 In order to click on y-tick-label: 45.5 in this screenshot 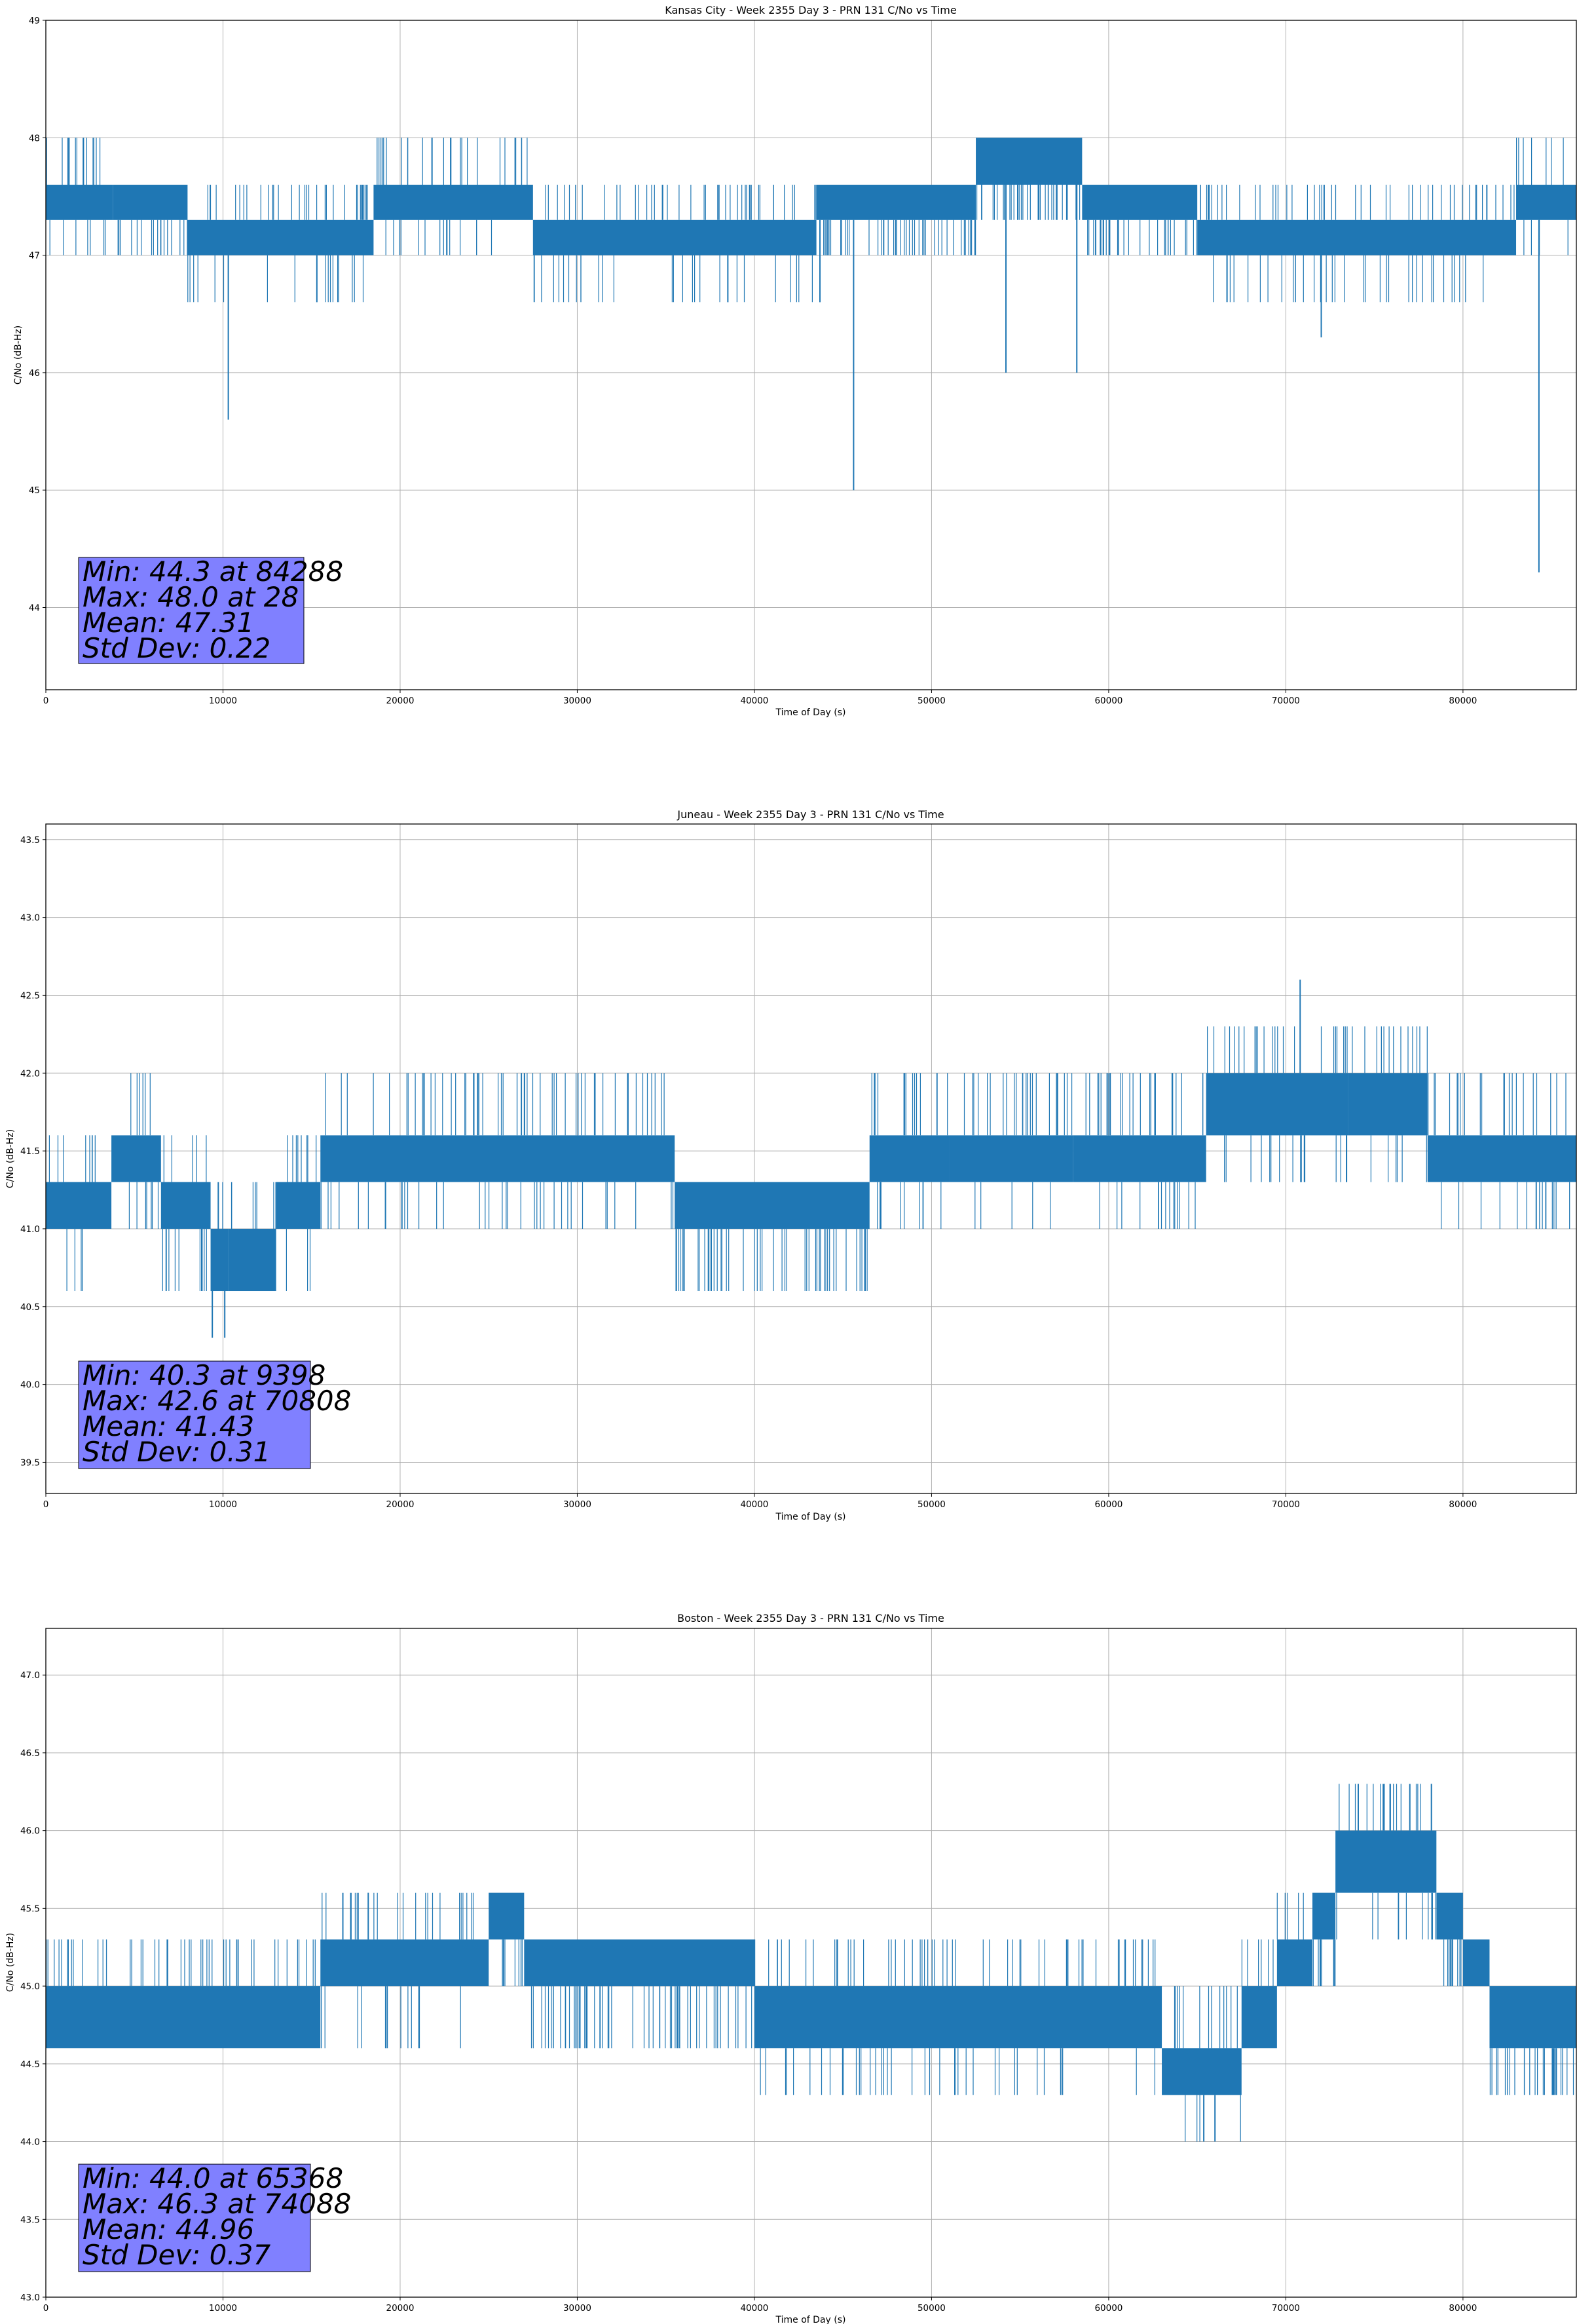, I will do `click(30, 1908)`.